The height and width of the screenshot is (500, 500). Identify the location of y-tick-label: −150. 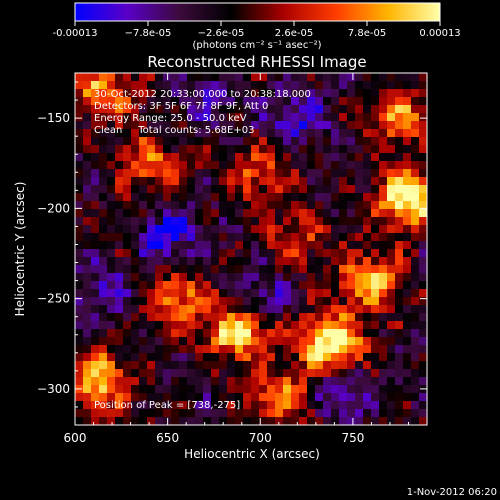
(53, 118).